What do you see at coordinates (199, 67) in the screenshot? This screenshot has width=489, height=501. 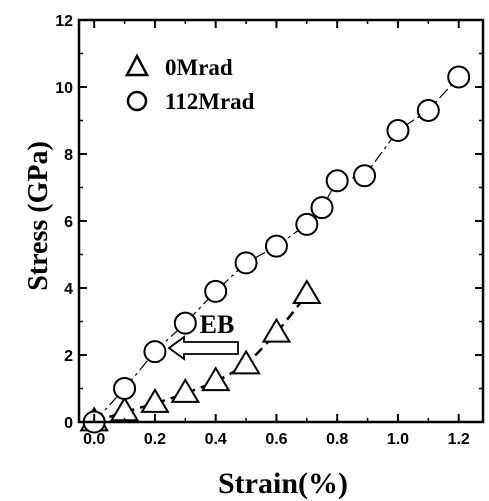 I see `legend-label: 0Mrad` at bounding box center [199, 67].